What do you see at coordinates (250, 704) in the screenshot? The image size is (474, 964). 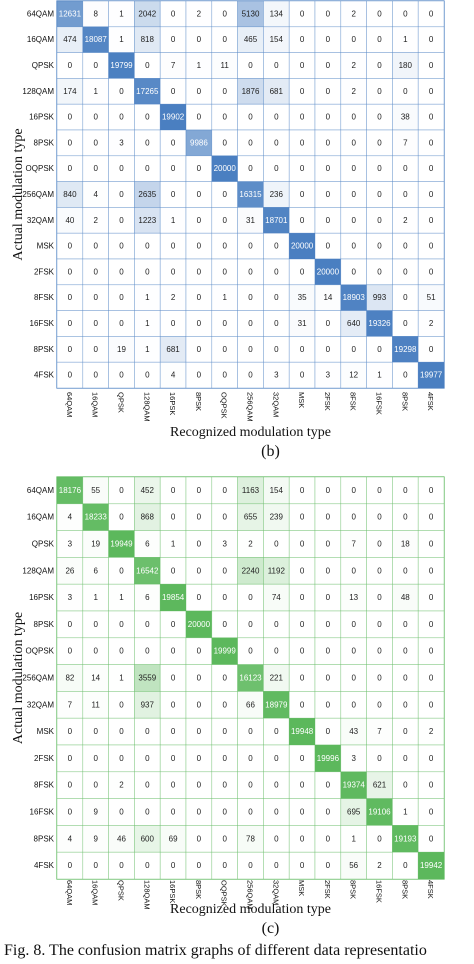 I see `cell-value: 66` at bounding box center [250, 704].